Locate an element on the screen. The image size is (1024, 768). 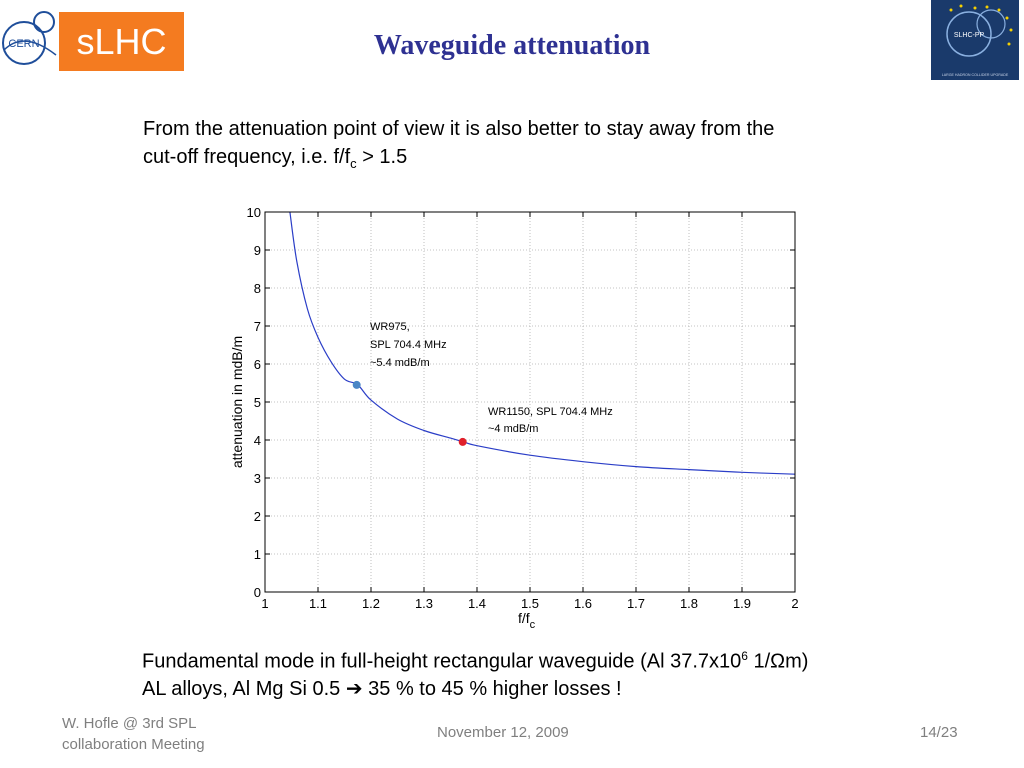
x-tick-label: 1.6 is located at coordinates (583, 603).